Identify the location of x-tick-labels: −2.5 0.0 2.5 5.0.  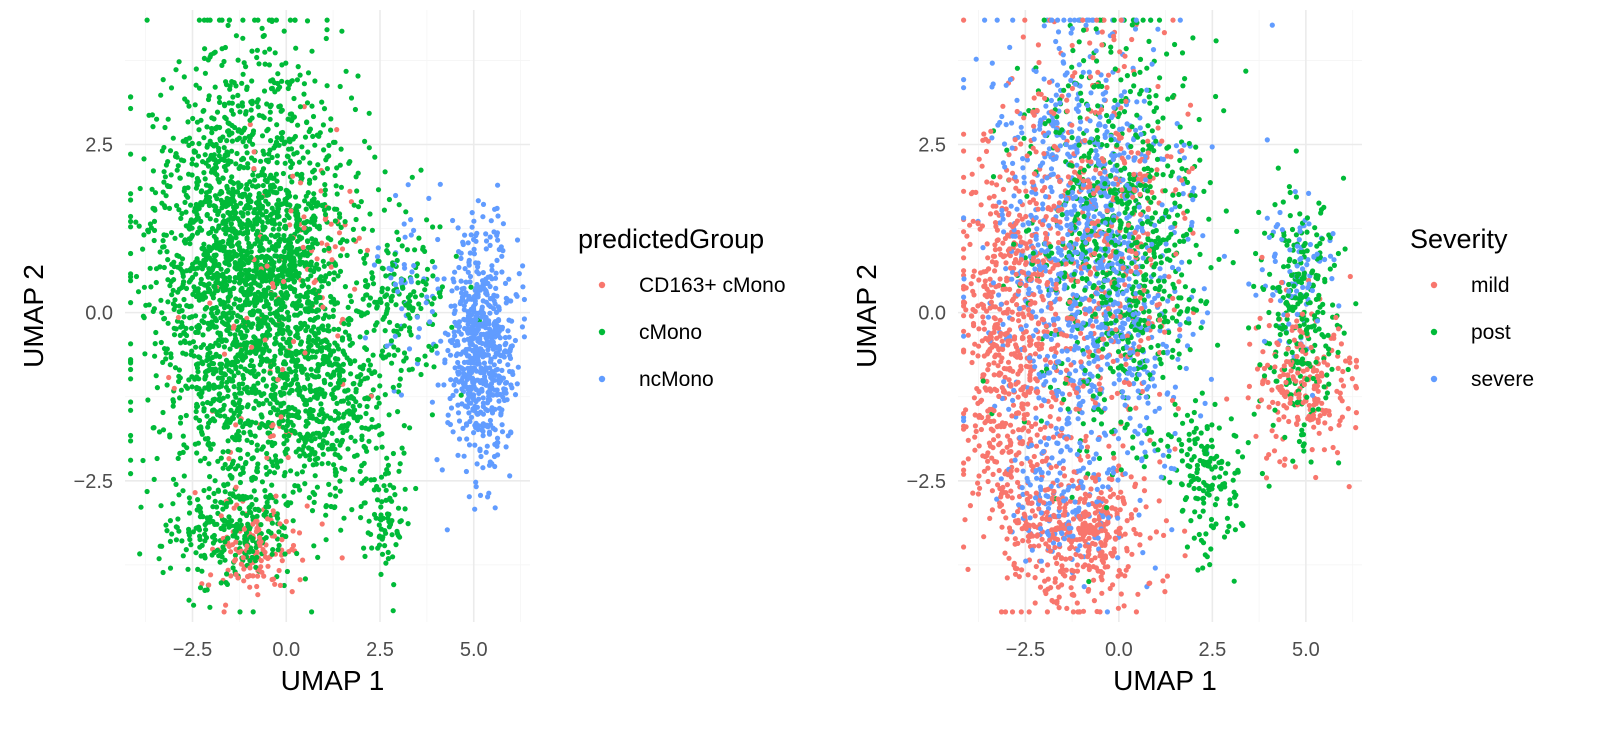
(330, 650).